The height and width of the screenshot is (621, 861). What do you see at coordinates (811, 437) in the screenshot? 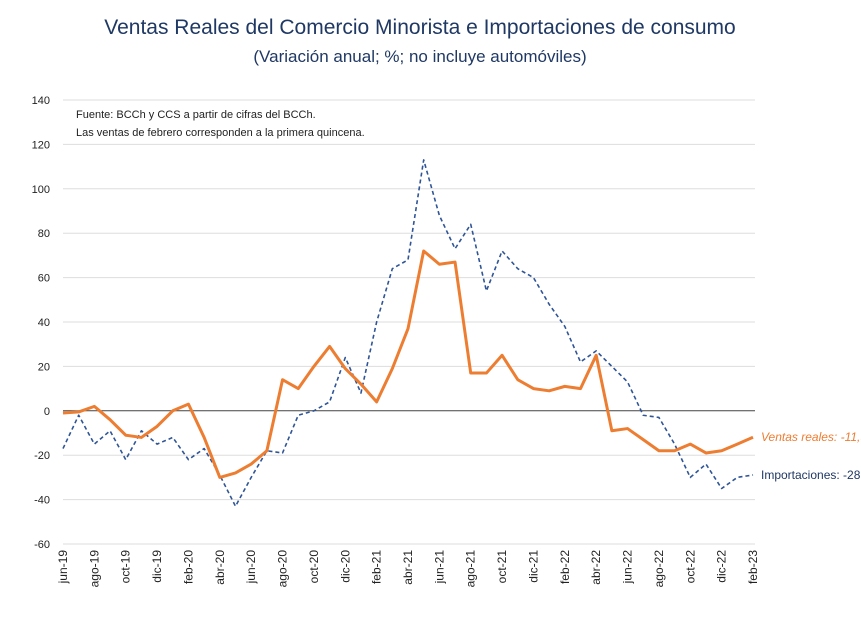
I see `end-label: Ventas reales: -11,9` at bounding box center [811, 437].